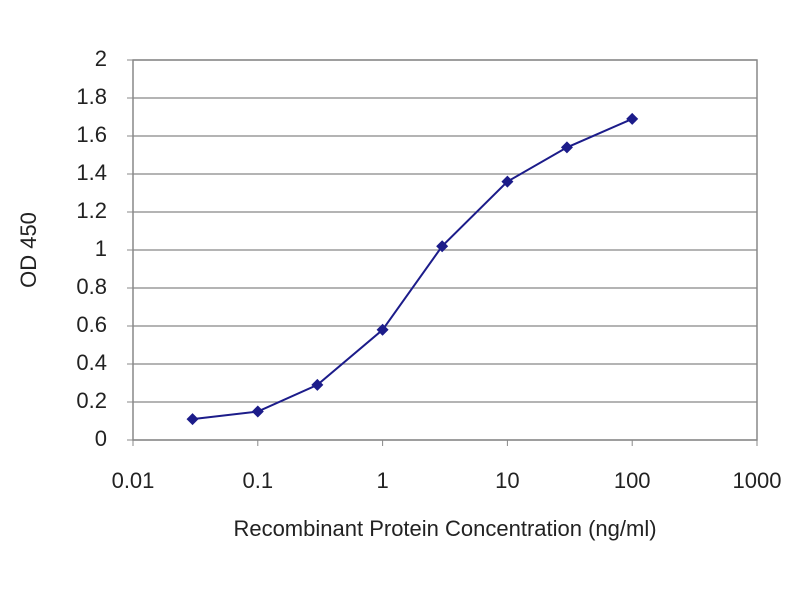  Describe the element at coordinates (91, 286) in the screenshot. I see `y-tick-label: 0.8` at that location.